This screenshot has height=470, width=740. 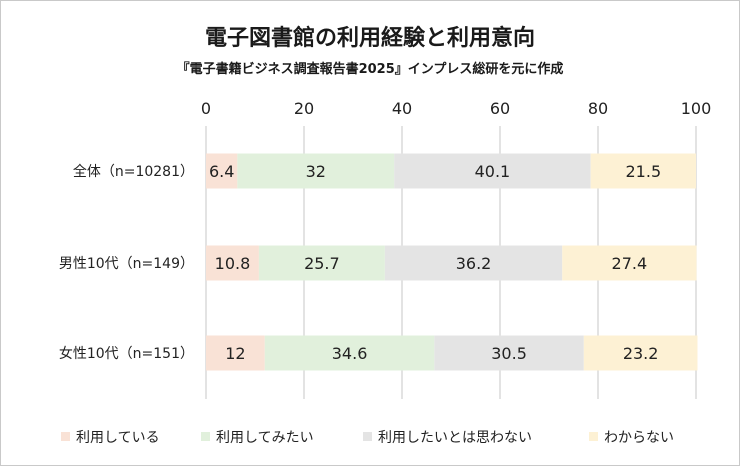 I want to click on category-label: 全体（n=10281）, so click(x=133, y=171).